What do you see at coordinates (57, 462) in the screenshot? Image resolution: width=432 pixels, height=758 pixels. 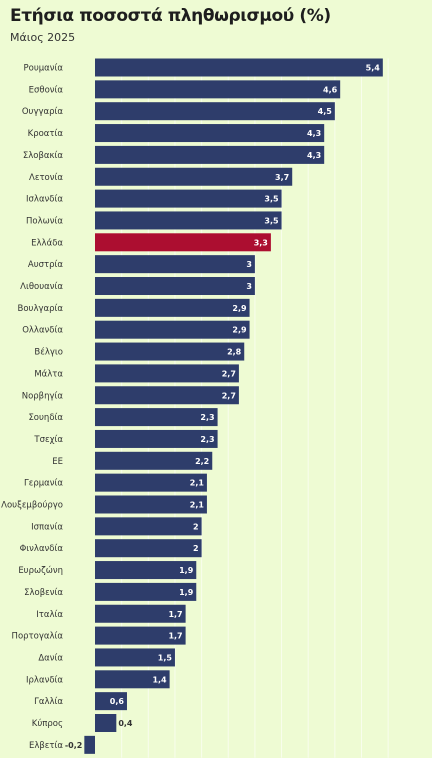 I see `category-label: ΕΕ` at bounding box center [57, 462].